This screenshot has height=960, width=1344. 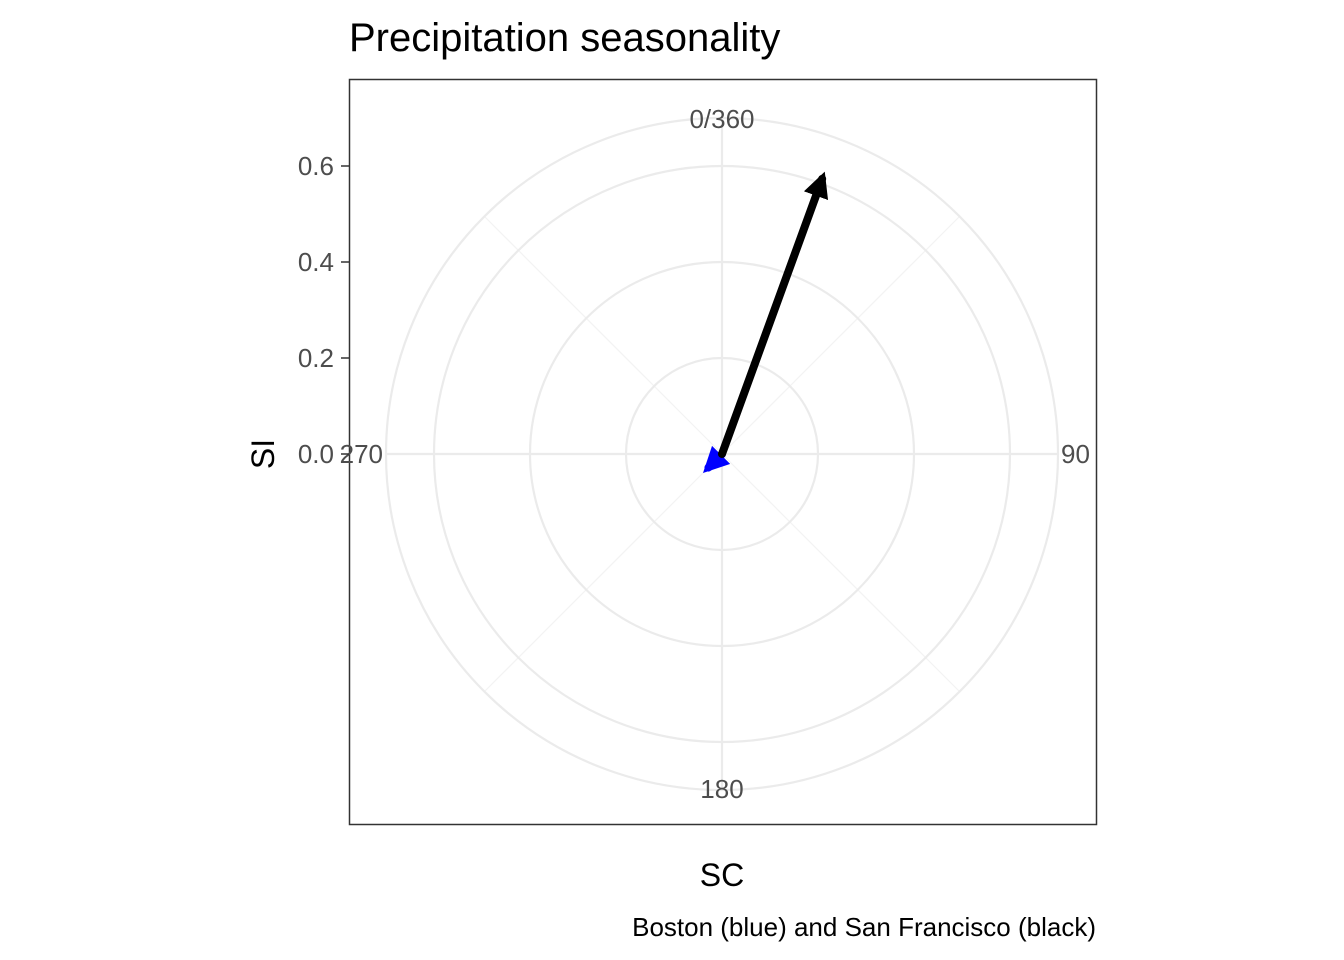 I want to click on arrow-san-francisco, so click(x=773, y=314).